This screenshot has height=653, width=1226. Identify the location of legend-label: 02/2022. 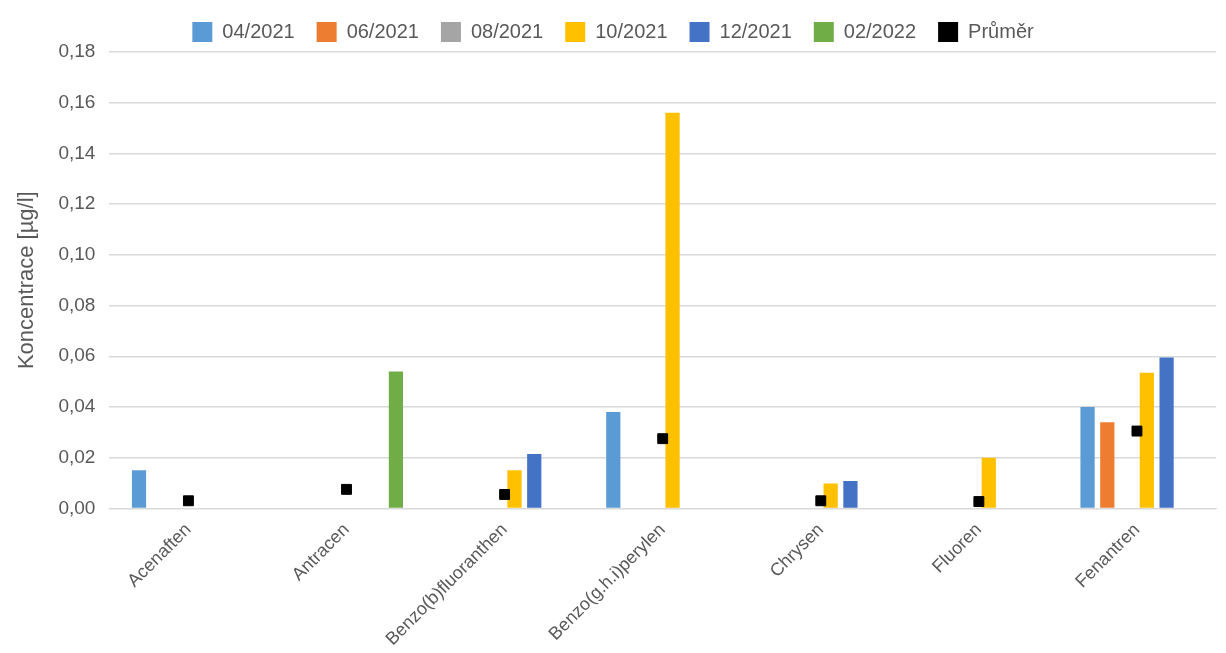
(880, 30).